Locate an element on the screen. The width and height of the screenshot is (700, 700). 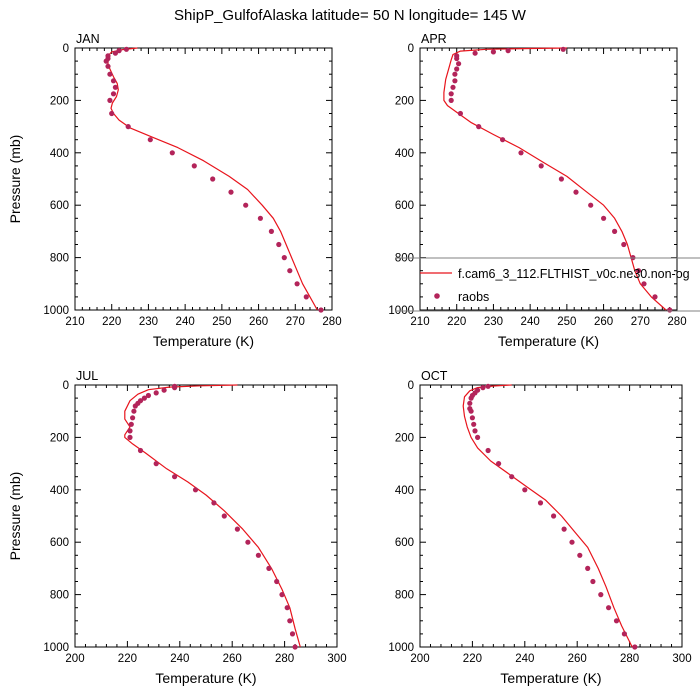
panel-label: OCT is located at coordinates (434, 376).